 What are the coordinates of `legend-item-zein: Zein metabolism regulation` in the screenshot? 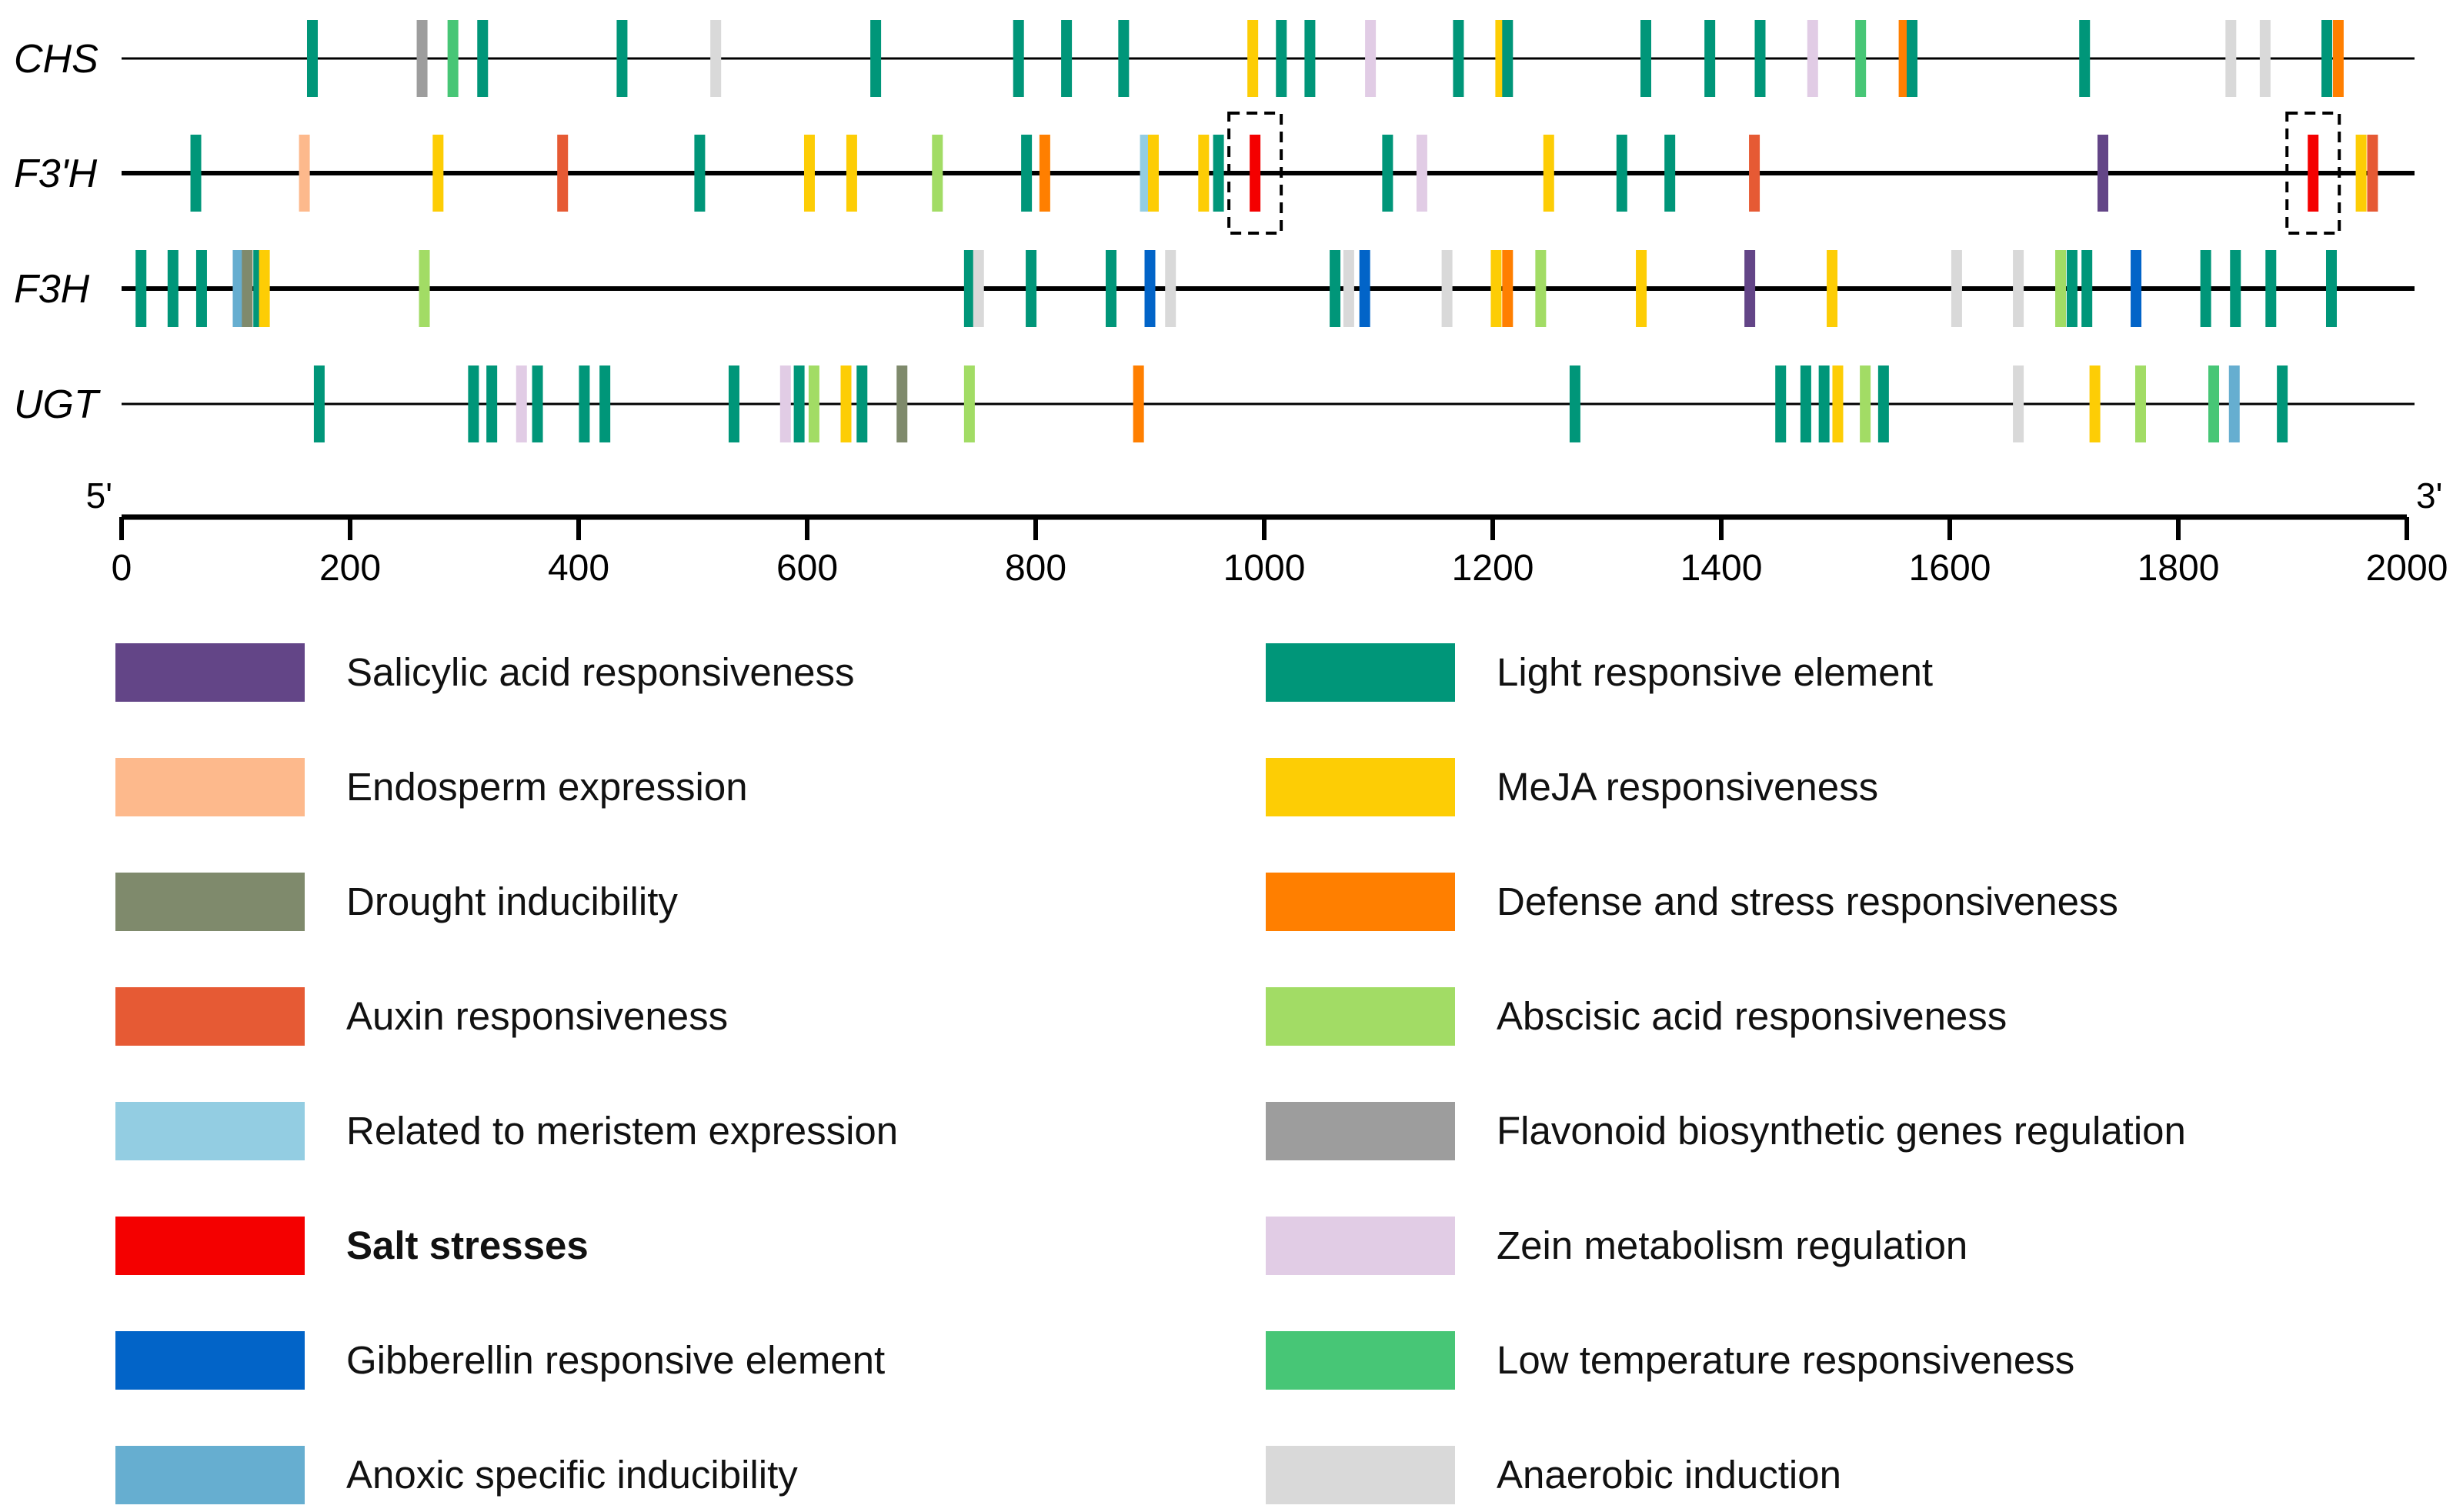 It's located at (1616, 1246).